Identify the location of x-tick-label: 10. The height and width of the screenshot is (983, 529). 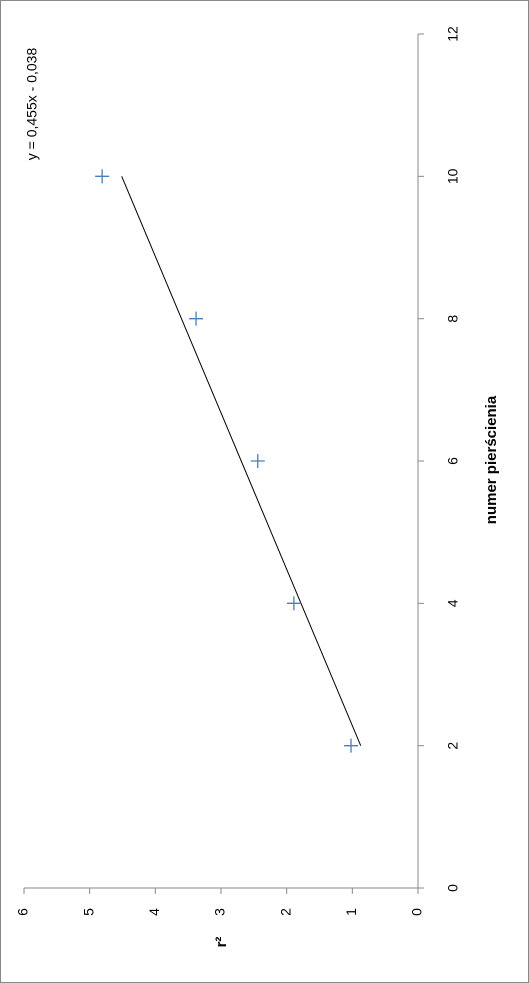
(453, 176).